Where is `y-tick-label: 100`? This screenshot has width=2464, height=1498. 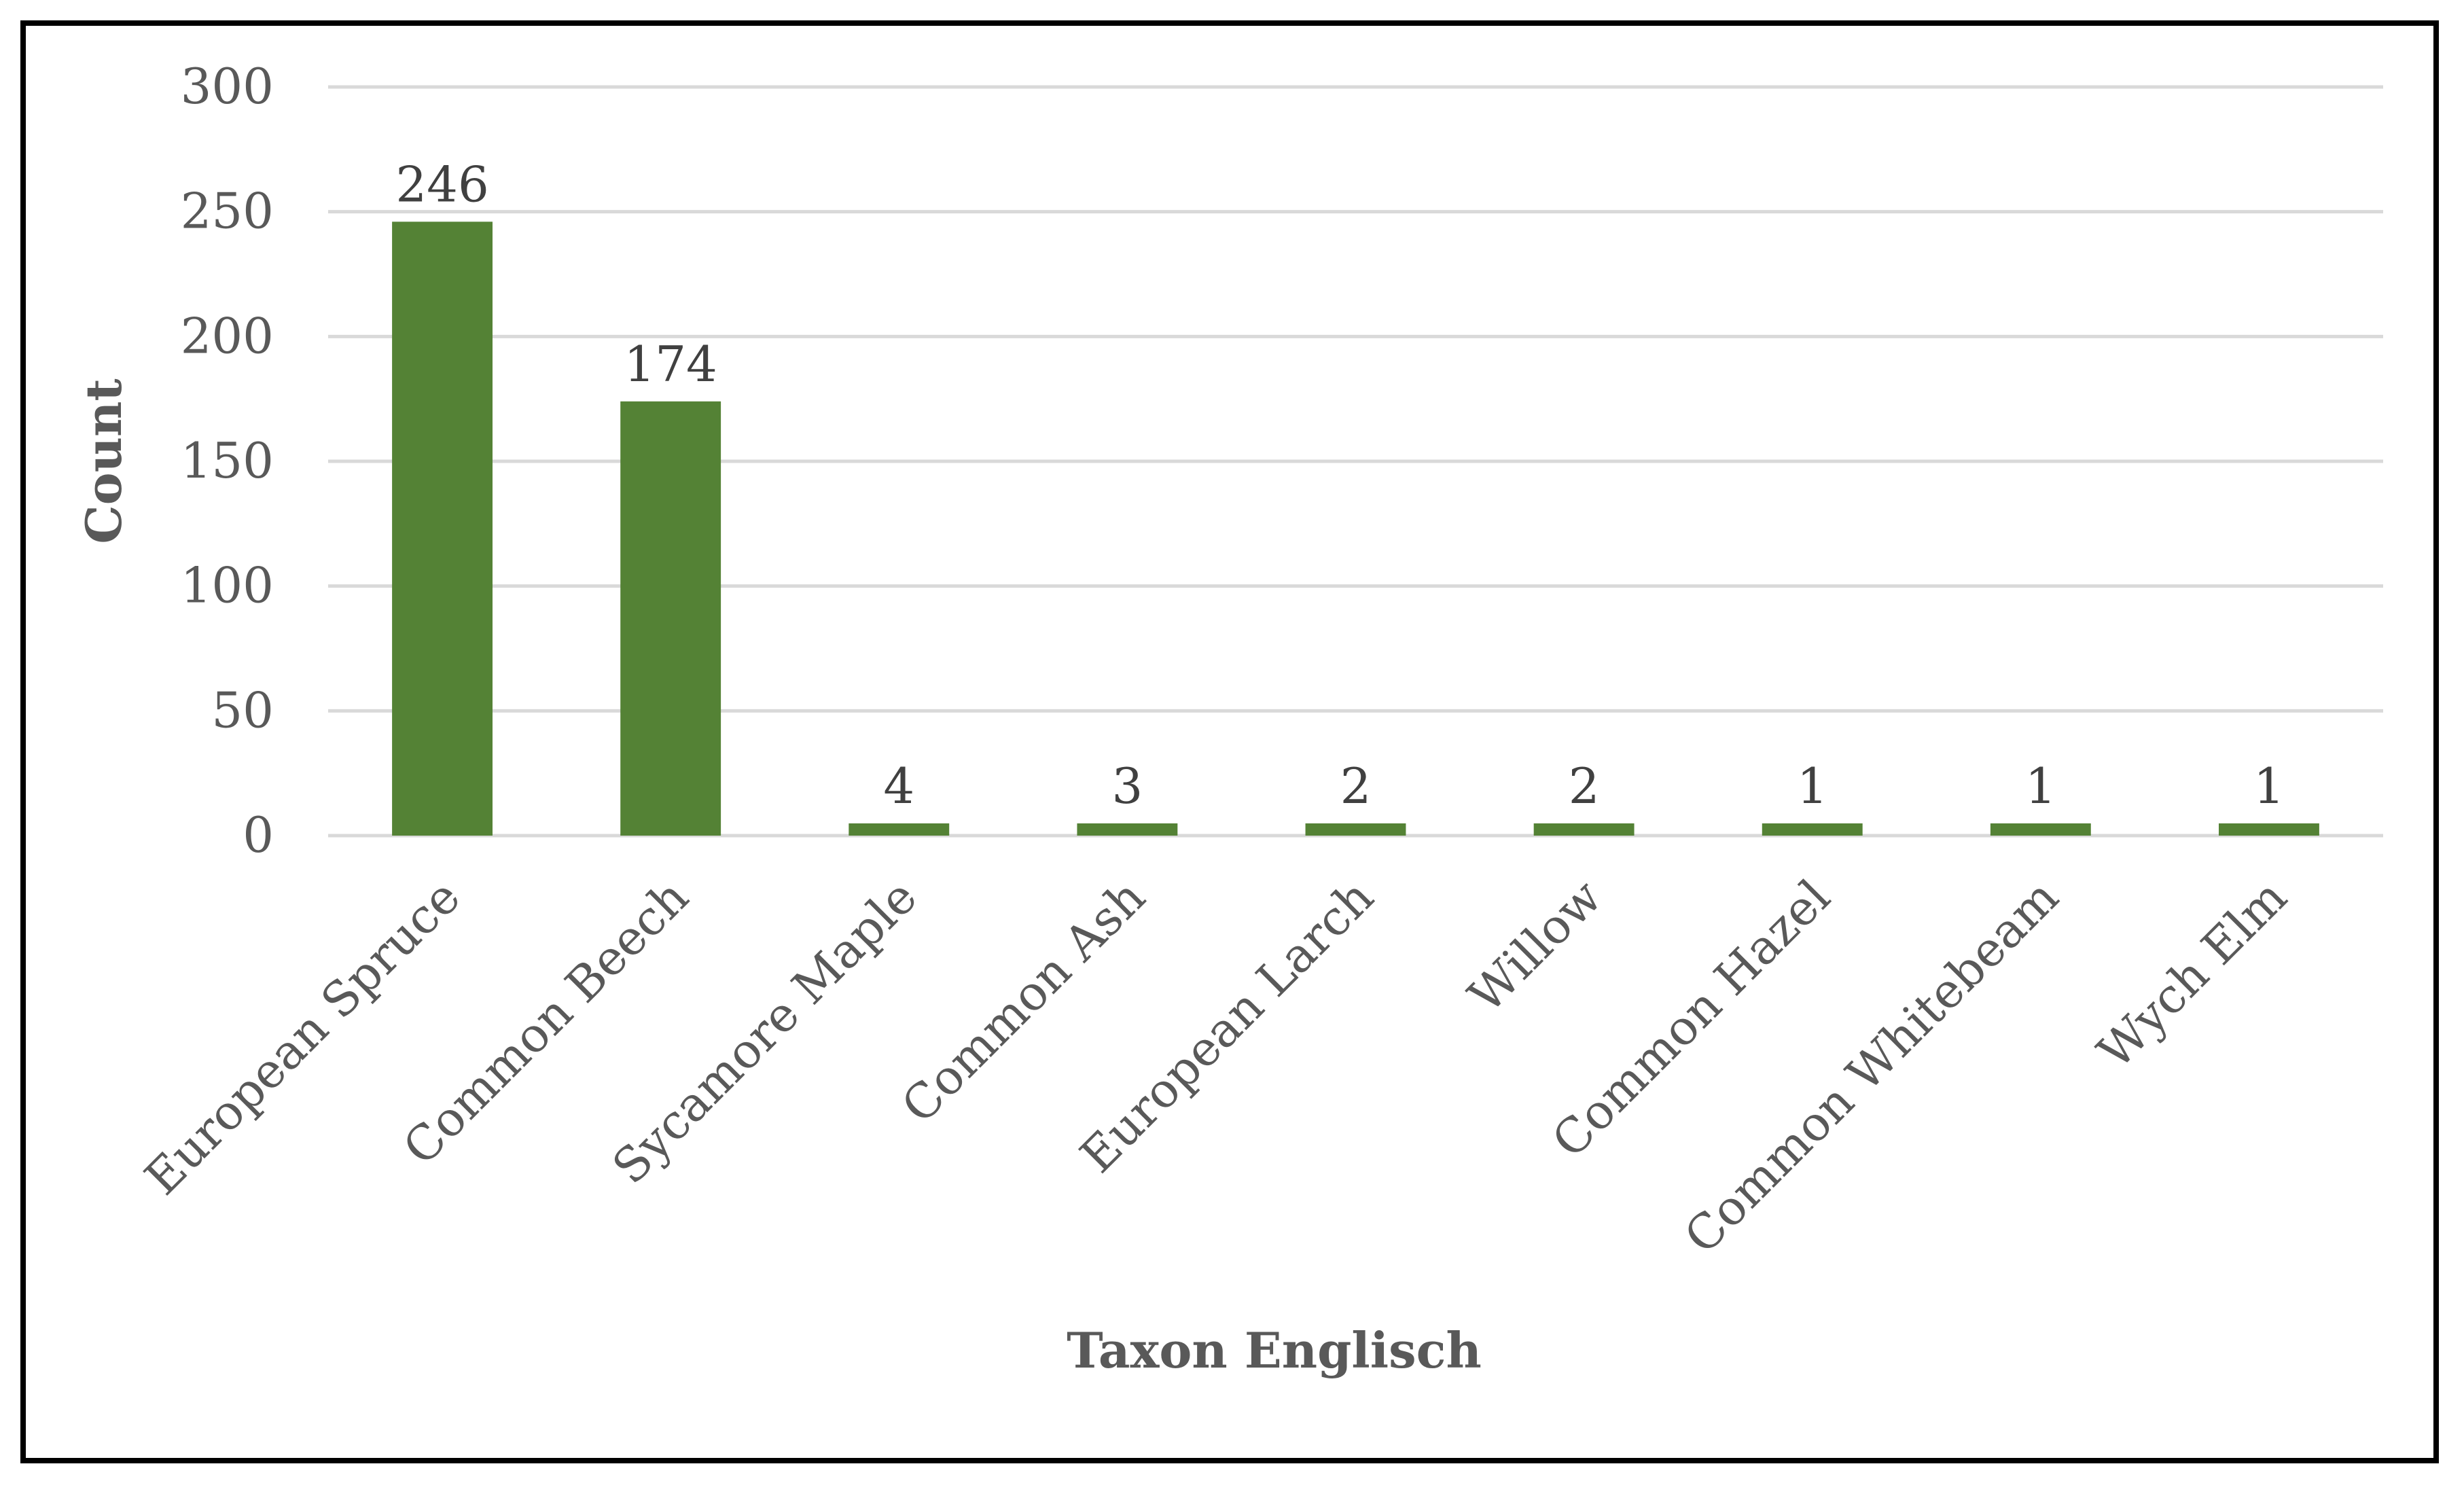 y-tick-label: 100 is located at coordinates (227, 585).